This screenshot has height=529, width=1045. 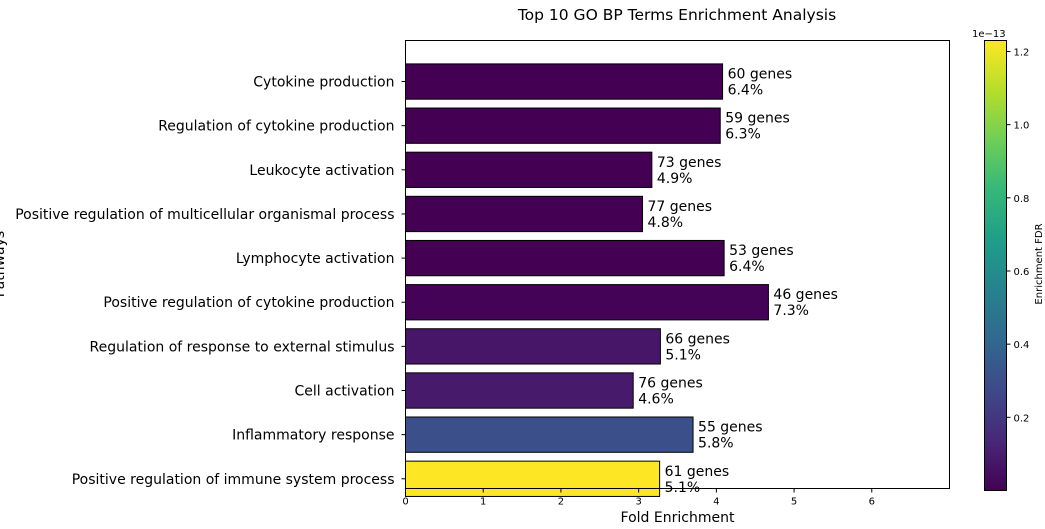 What do you see at coordinates (1039, 263) in the screenshot?
I see `colorbar-title: Enrichment FDR` at bounding box center [1039, 263].